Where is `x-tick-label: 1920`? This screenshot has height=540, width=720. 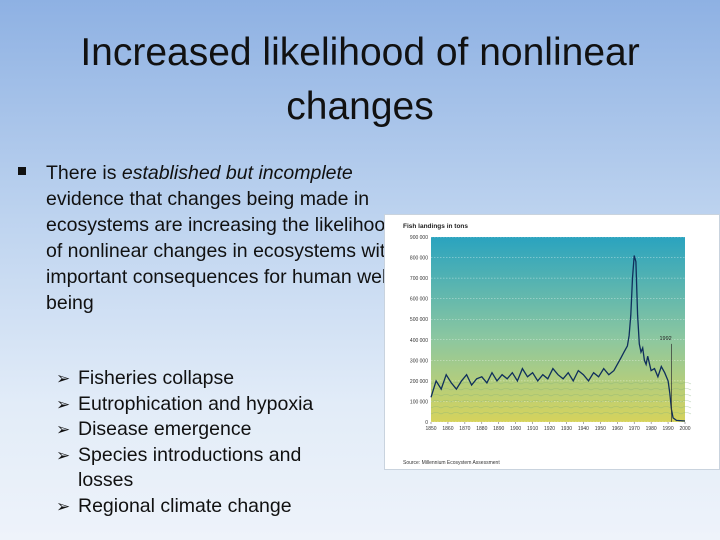 x-tick-label: 1920 is located at coordinates (549, 429).